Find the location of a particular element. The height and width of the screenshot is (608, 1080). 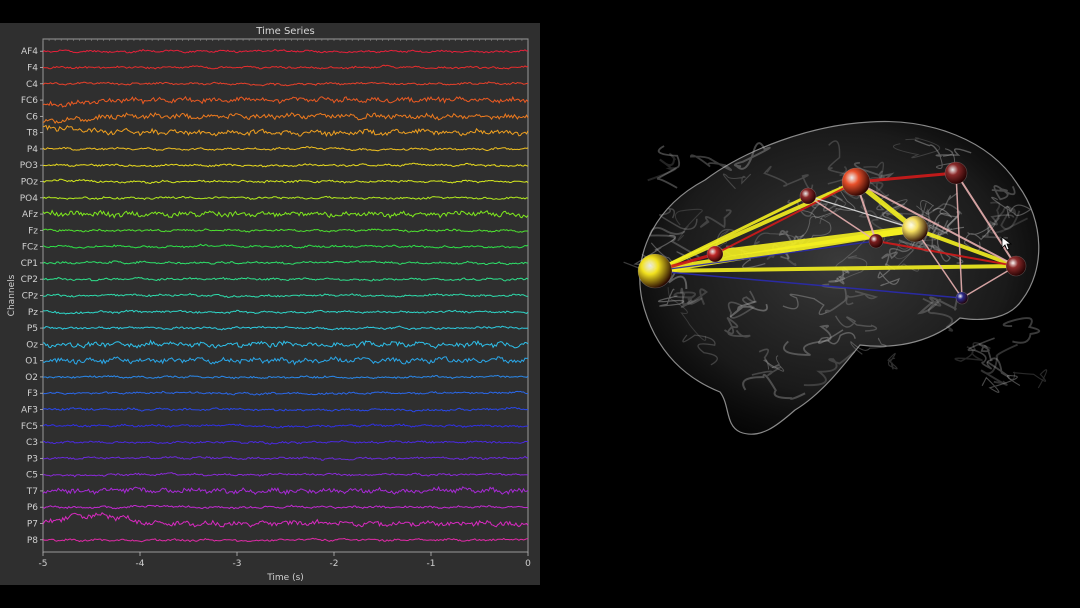

channel-label: P7 is located at coordinates (32, 525).